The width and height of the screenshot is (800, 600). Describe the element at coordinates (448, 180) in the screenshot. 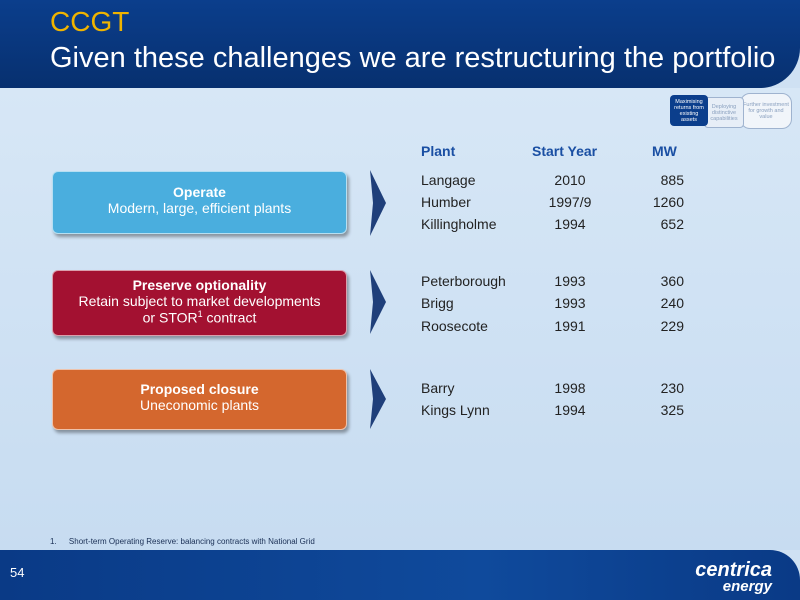

I see `cell-plant: Langage` at that location.